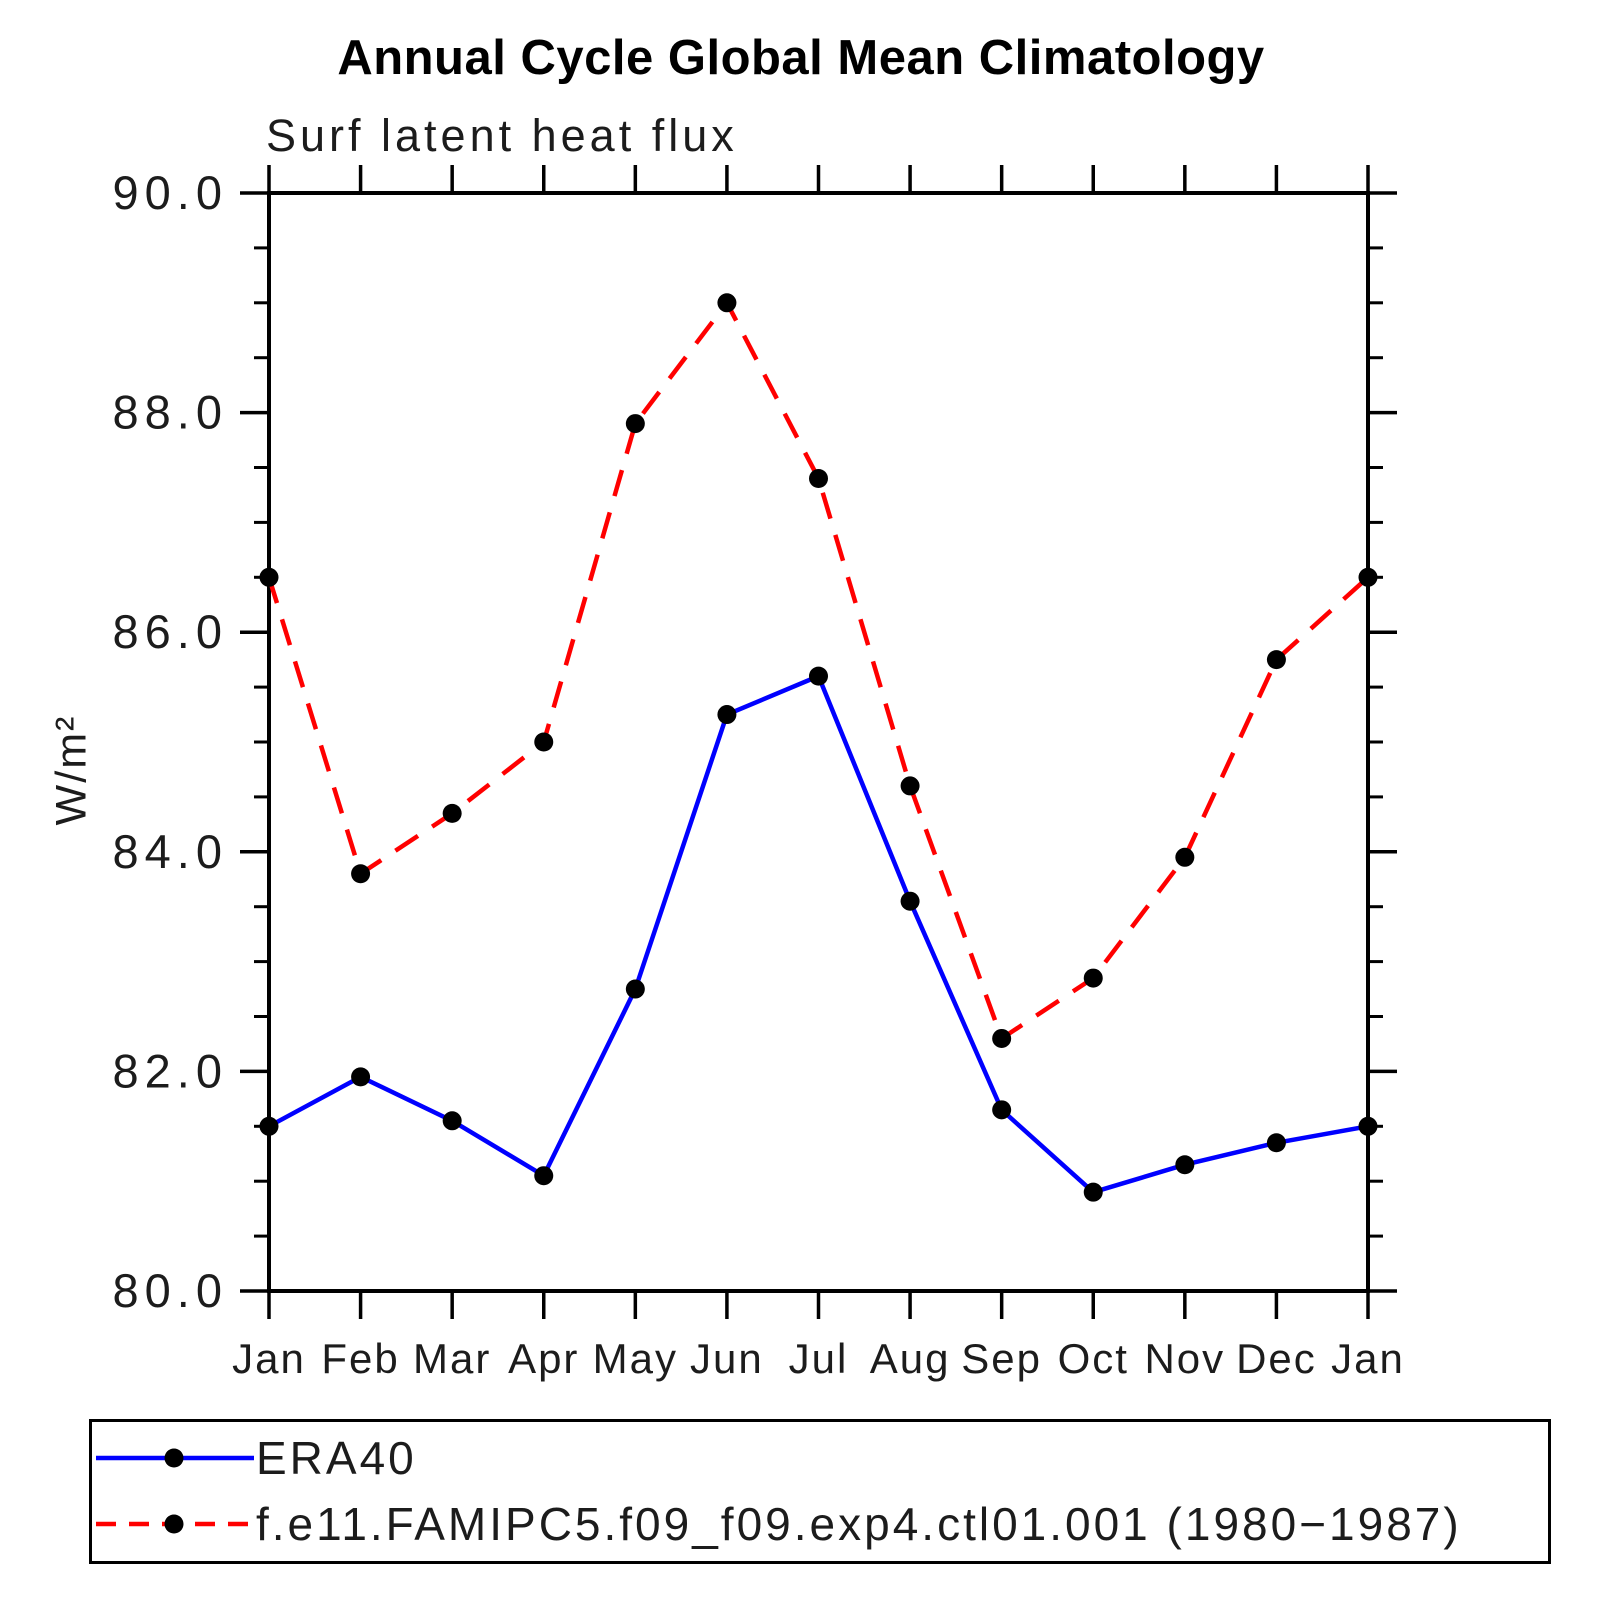  What do you see at coordinates (502, 135) in the screenshot?
I see `chart-subtitle: Surf latent heat flux` at bounding box center [502, 135].